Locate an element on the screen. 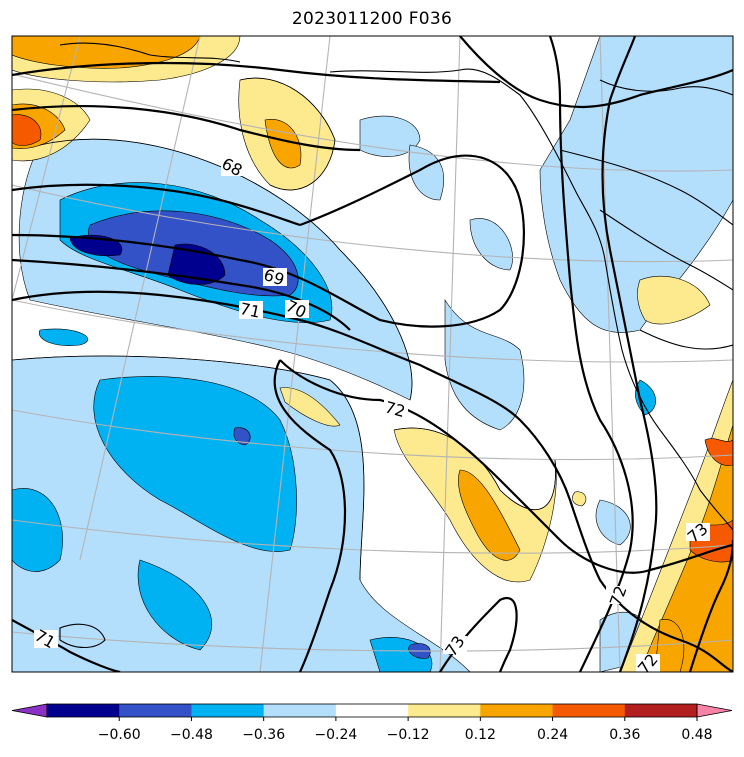  colorbar-tick-label: −0.48 is located at coordinates (191, 735).